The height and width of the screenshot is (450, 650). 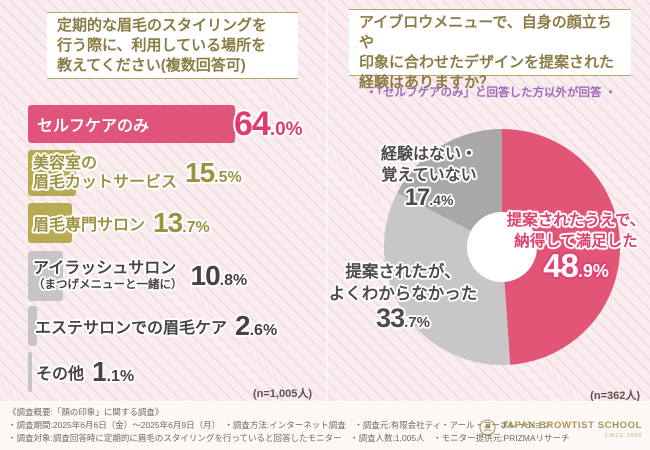 What do you see at coordinates (174, 372) in the screenshot?
I see `bar-row-other: その他 1.1%` at bounding box center [174, 372].